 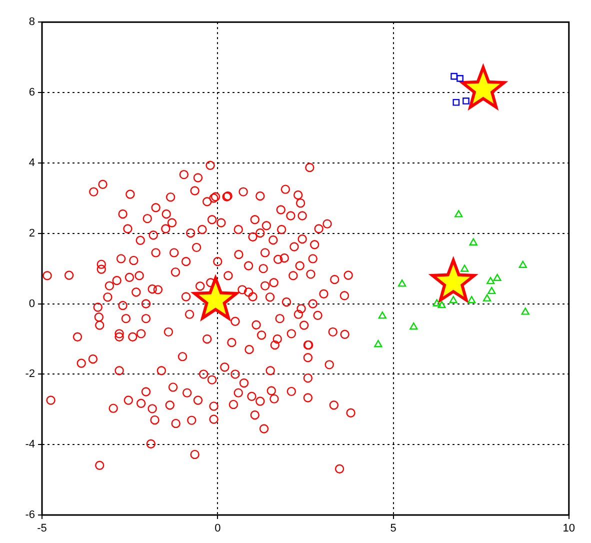 I want to click on x-tick-label: 0, so click(x=217, y=528).